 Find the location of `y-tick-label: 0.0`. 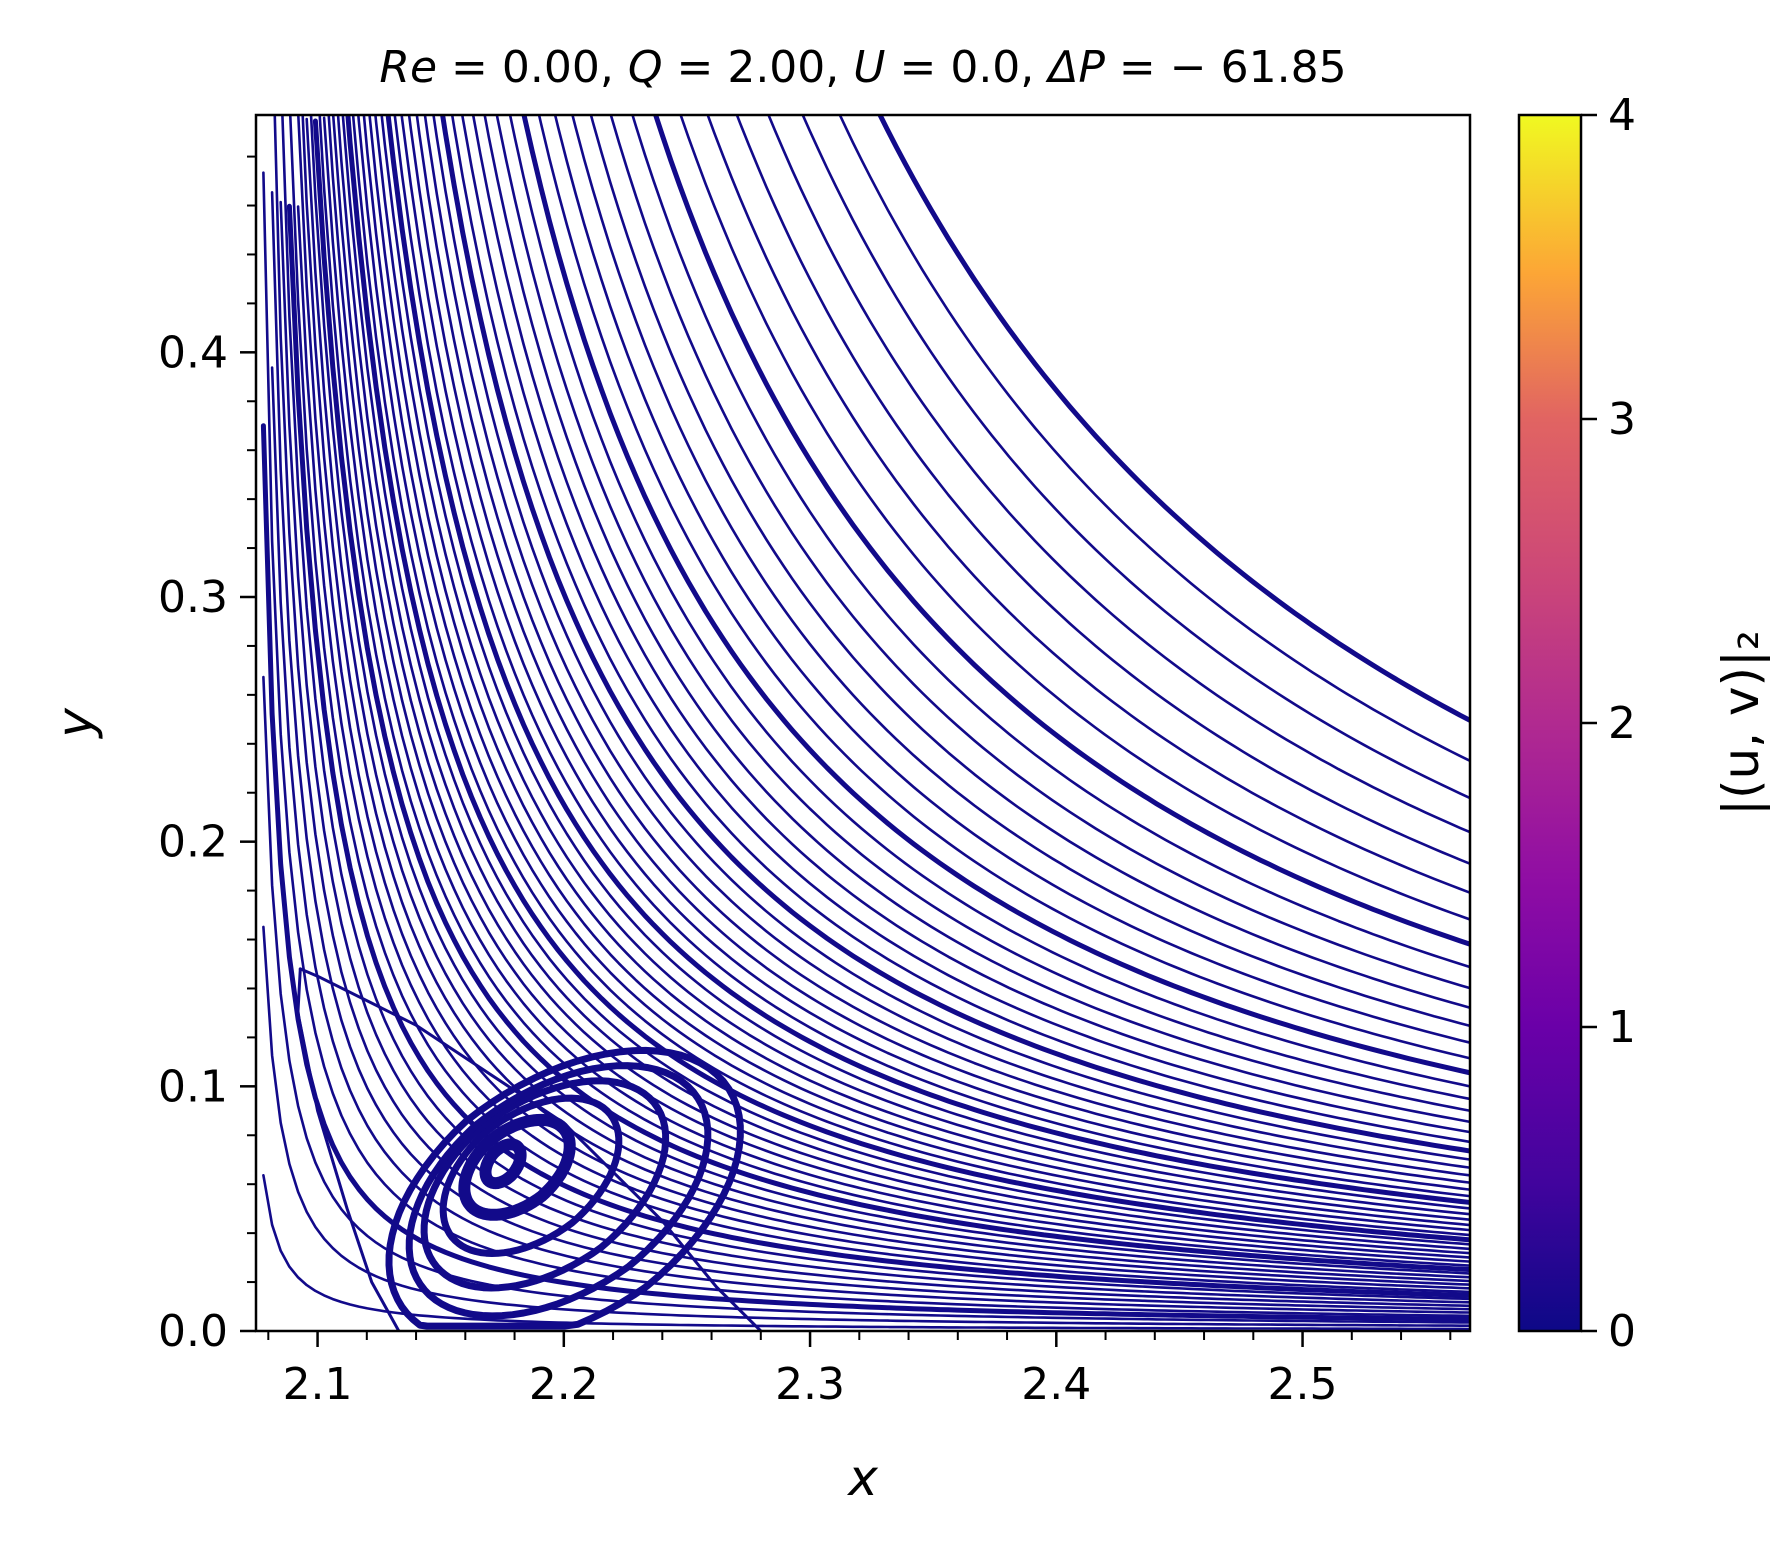

y-tick-label: 0.0 is located at coordinates (193, 1331).